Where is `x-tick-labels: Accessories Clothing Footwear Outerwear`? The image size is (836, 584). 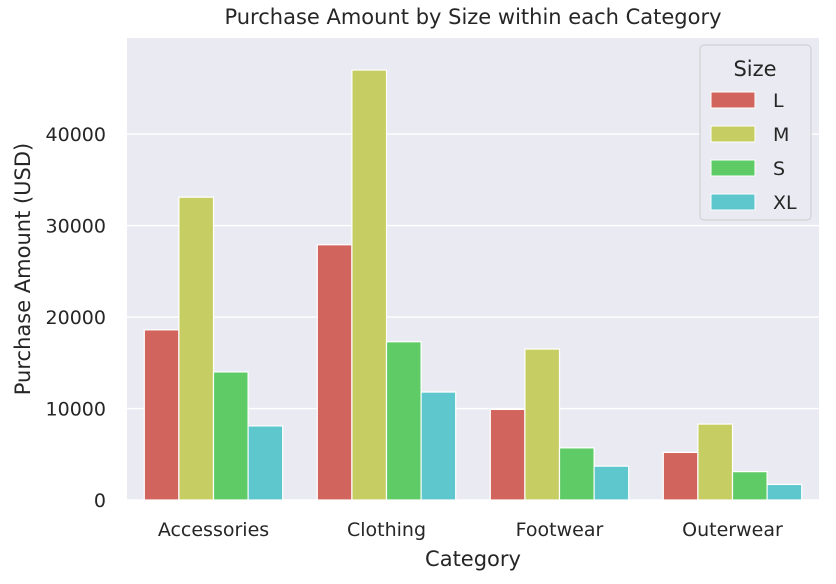
x-tick-labels: Accessories Clothing Footwear Outerwear is located at coordinates (470, 530).